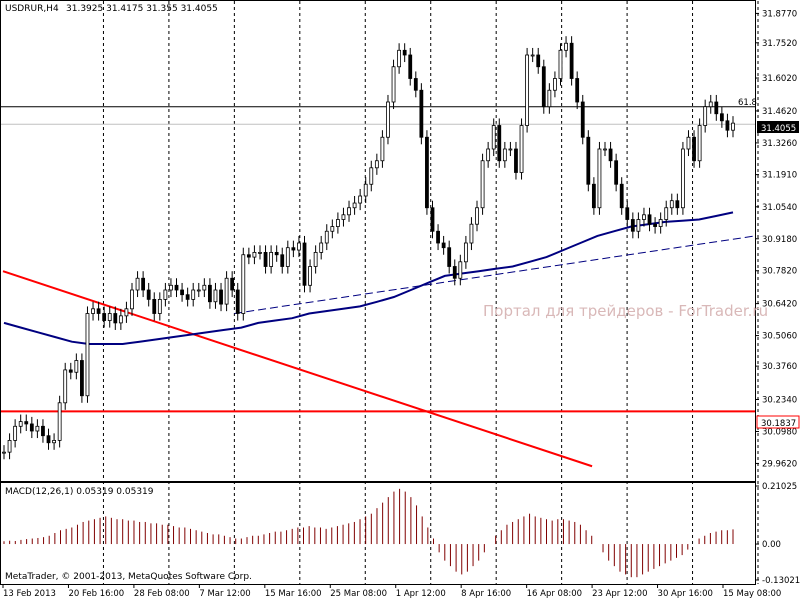 Image resolution: width=800 pixels, height=600 pixels. I want to click on x-tick-label: 13 Feb 2013, so click(29, 594).